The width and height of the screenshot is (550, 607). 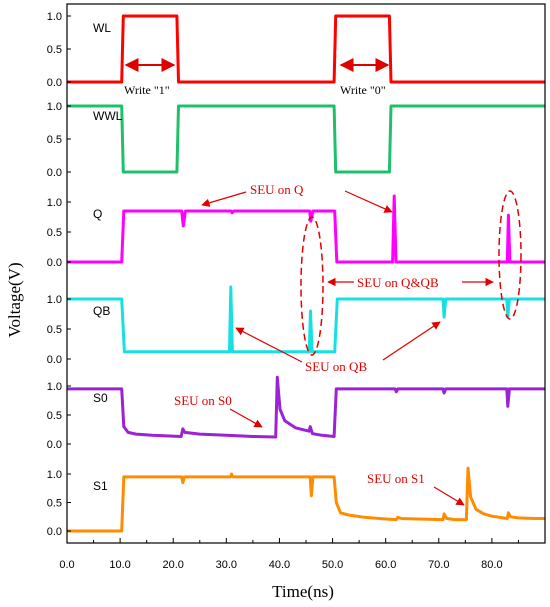 I want to click on x-tick-label-3: 30.0, so click(x=226, y=565).